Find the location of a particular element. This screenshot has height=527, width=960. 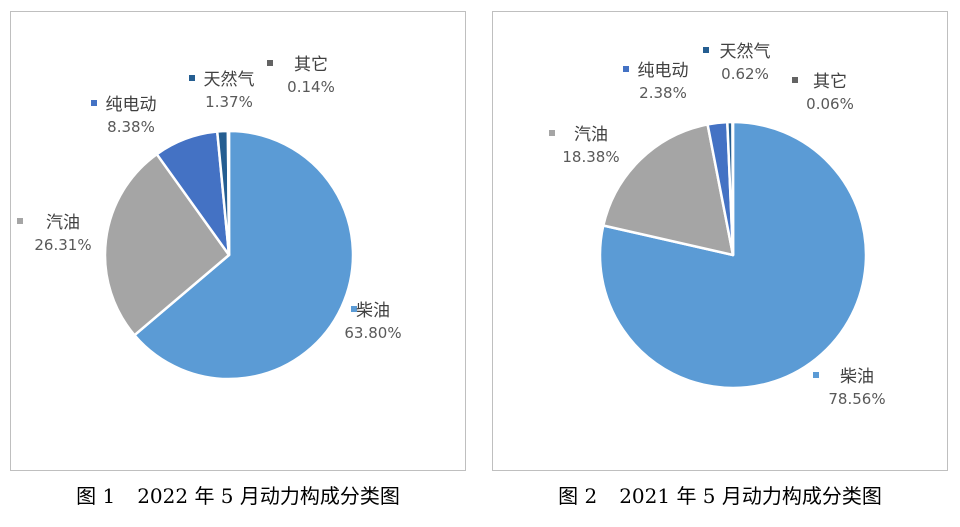

slice-value-label: 63.80% is located at coordinates (372, 333).